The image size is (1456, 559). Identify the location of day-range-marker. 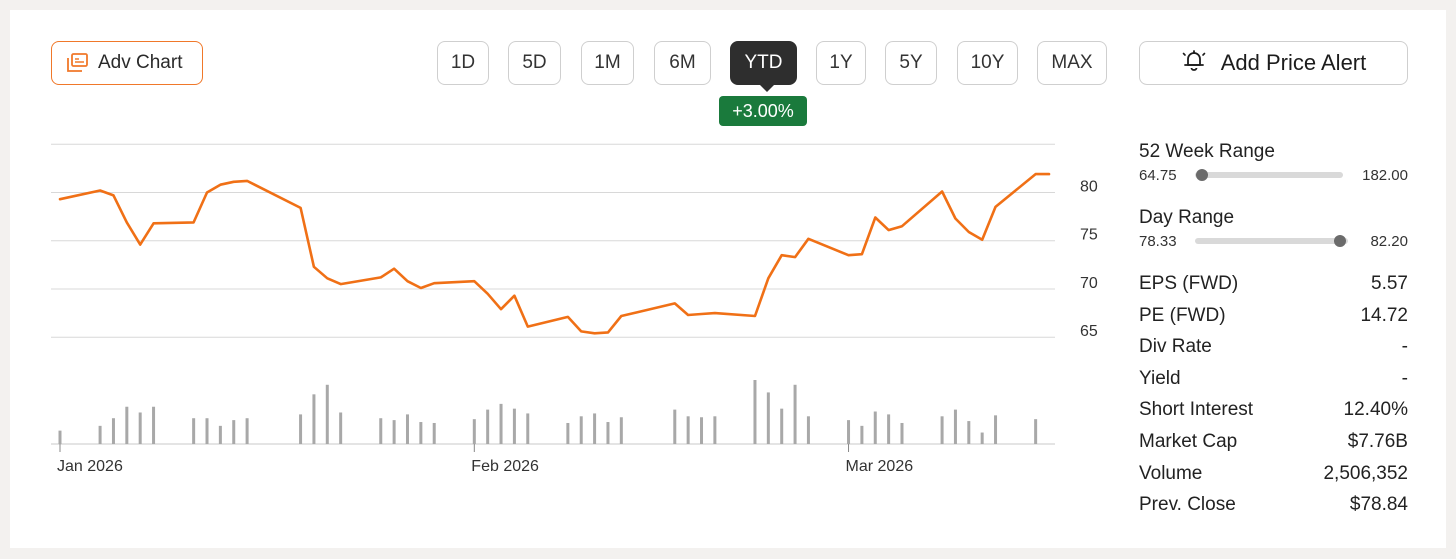
(1340, 241).